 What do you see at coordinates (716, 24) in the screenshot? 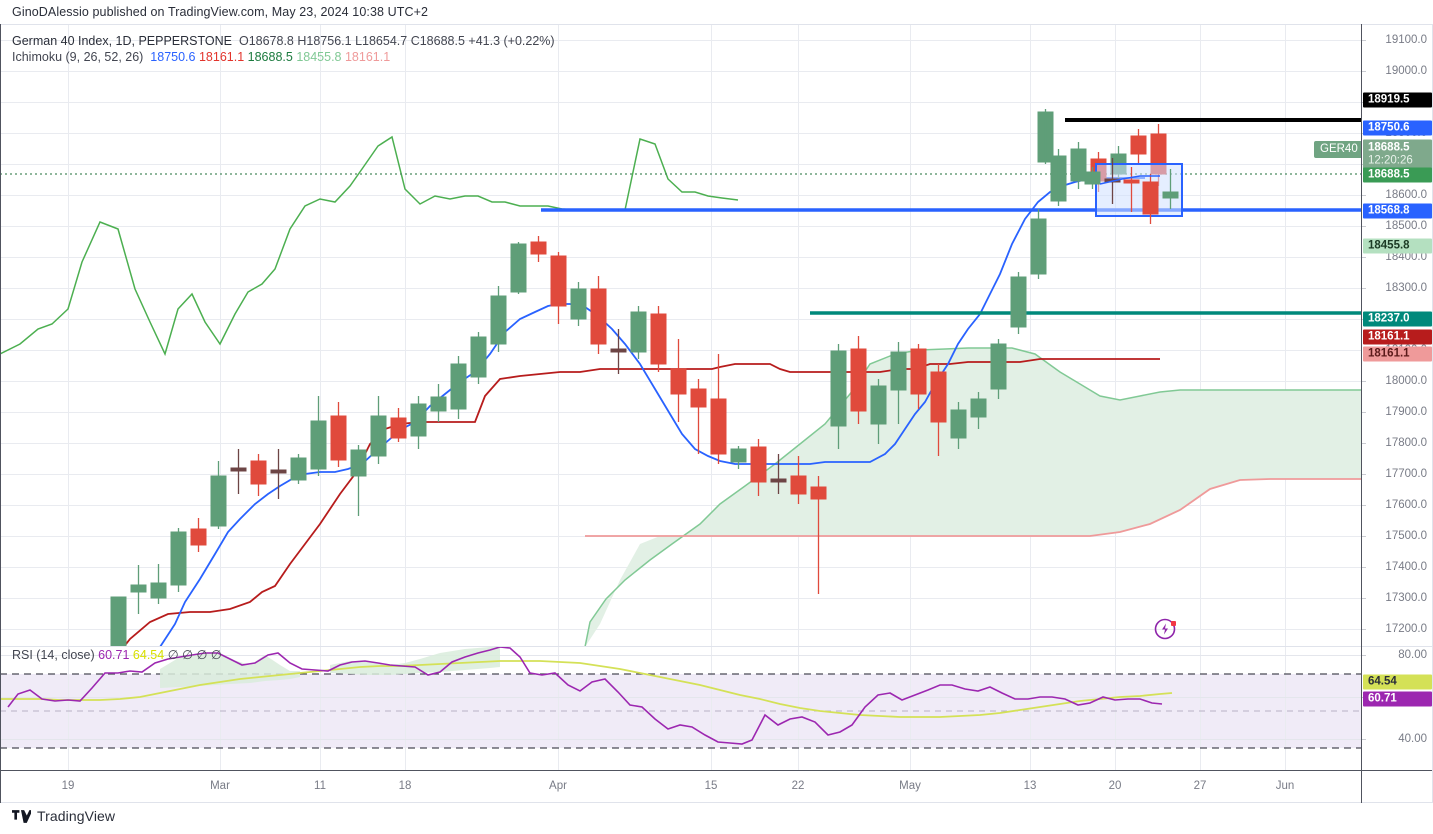
I see `top-separator` at bounding box center [716, 24].